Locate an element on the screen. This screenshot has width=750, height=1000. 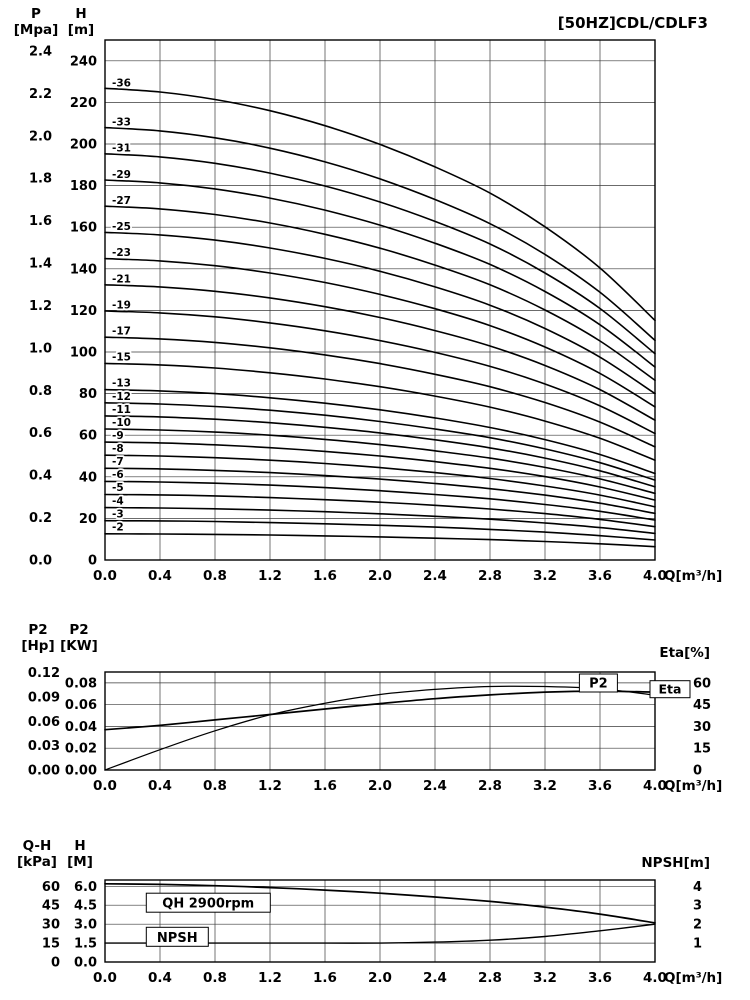
outer-axis-tick-label: 15 is located at coordinates (51, 944).